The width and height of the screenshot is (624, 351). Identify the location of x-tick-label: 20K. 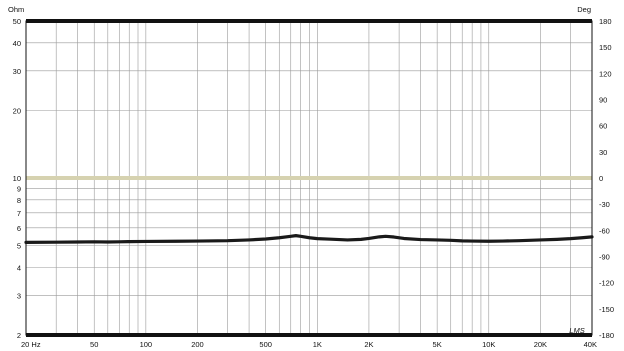
(540, 344).